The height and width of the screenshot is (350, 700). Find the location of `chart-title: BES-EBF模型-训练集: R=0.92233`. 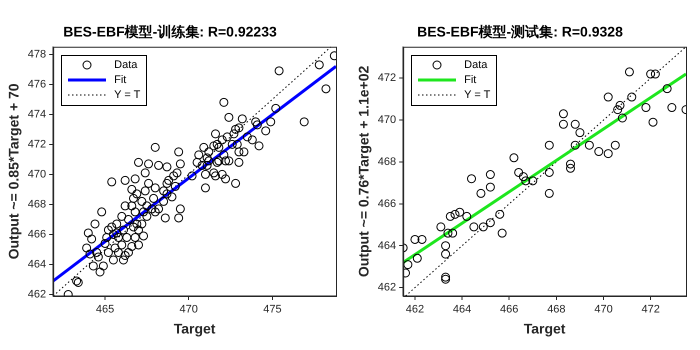

chart-title: BES-EBF模型-训练集: R=0.92233 is located at coordinates (170, 31).